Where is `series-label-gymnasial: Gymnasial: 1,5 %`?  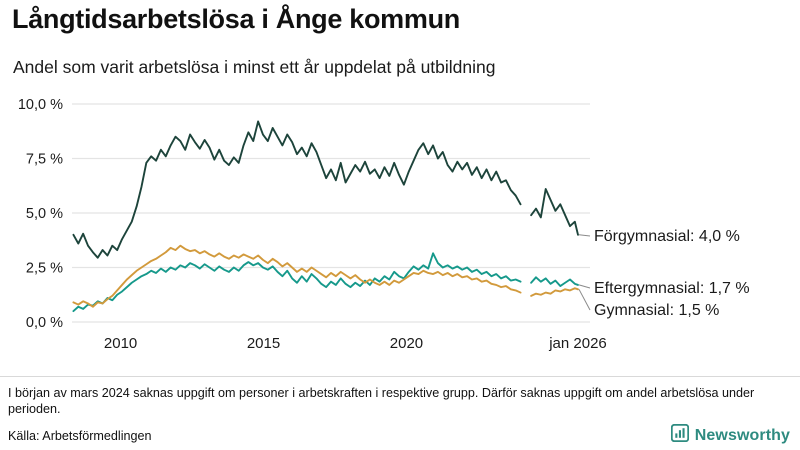 series-label-gymnasial: Gymnasial: 1,5 % is located at coordinates (656, 310).